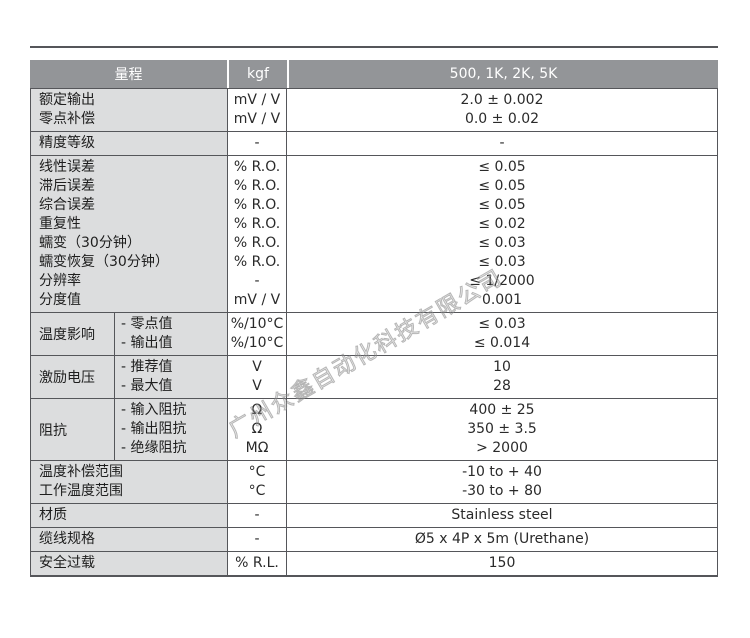 Image resolution: width=750 pixels, height=638 pixels. I want to click on table-row-group: 缆线规格 - Ø5 x 4P x 5m (Urethane), so click(374, 539).